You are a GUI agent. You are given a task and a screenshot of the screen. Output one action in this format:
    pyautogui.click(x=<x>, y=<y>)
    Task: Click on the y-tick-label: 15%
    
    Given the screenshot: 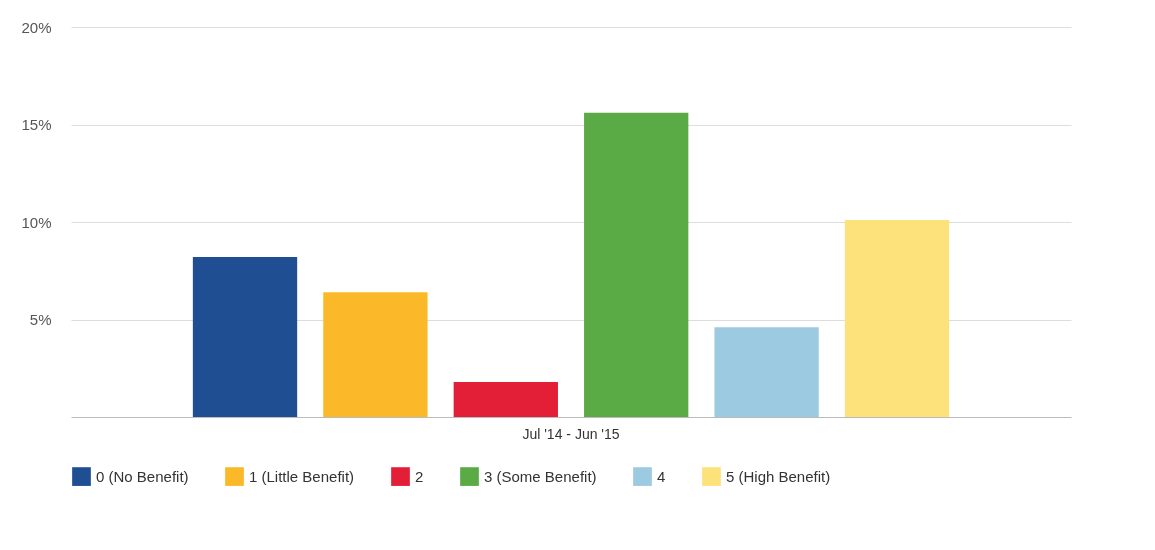 What is the action you would take?
    pyautogui.click(x=36, y=124)
    